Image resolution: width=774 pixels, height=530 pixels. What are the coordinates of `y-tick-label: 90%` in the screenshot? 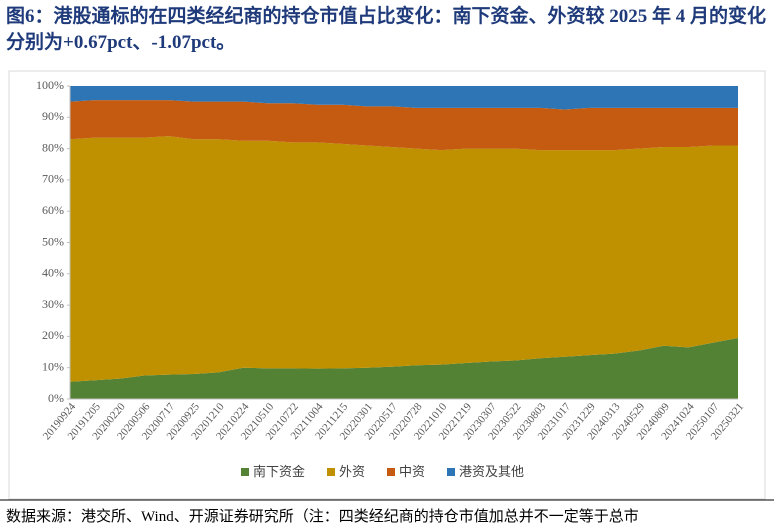 It's located at (53, 116).